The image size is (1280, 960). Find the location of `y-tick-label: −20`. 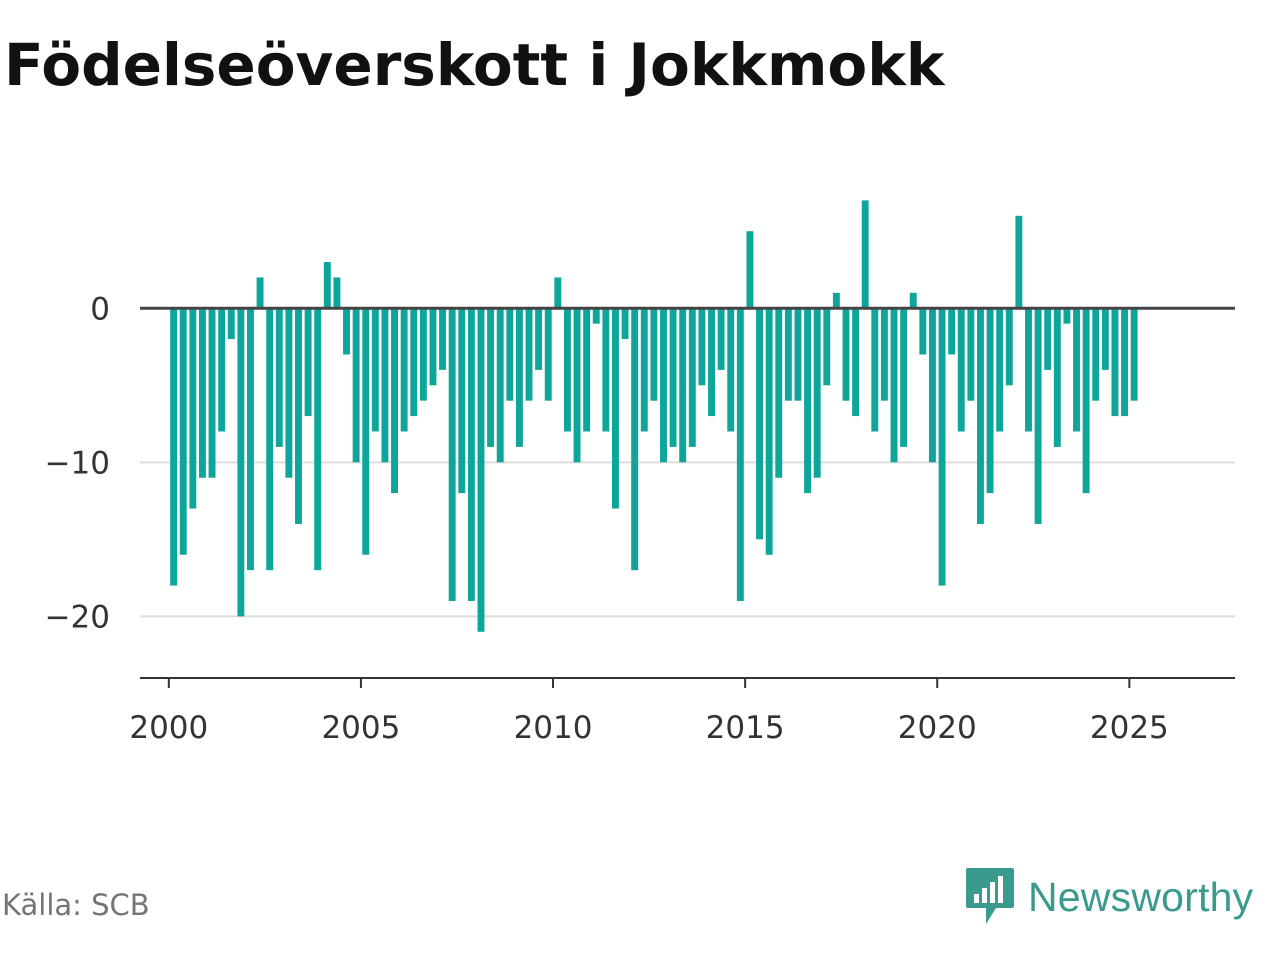

y-tick-label: −20 is located at coordinates (77, 617).